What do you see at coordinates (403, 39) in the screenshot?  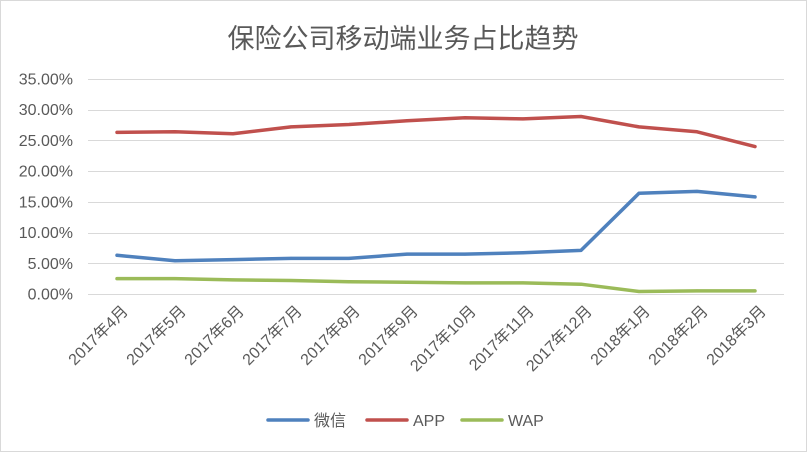 I see `chart-title: 保险公司移动端业务占比趋势` at bounding box center [403, 39].